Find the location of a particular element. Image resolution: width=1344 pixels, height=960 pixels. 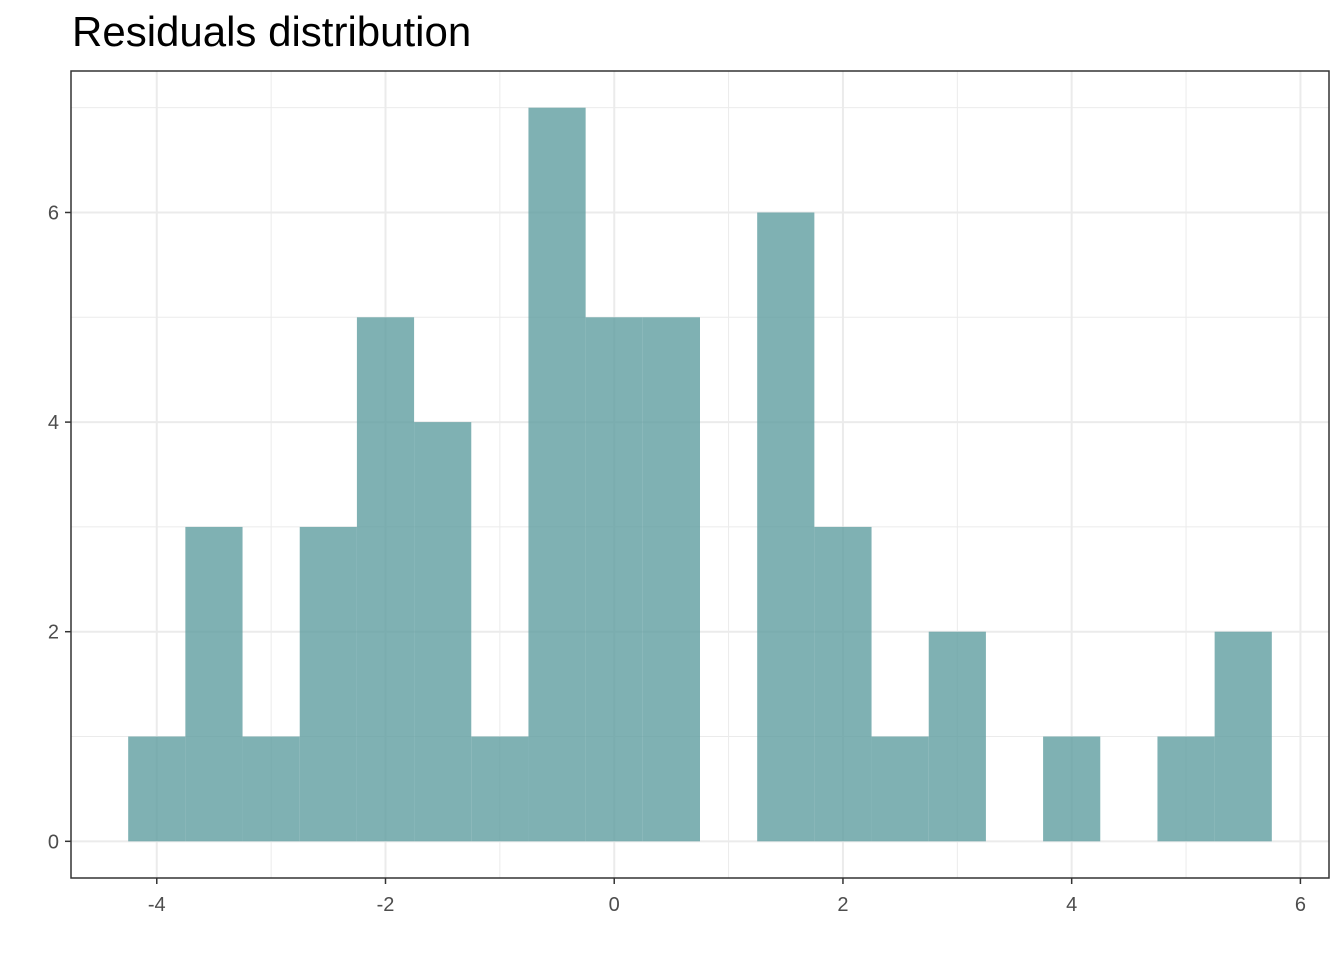

x-tick-label: -4 is located at coordinates (157, 905).